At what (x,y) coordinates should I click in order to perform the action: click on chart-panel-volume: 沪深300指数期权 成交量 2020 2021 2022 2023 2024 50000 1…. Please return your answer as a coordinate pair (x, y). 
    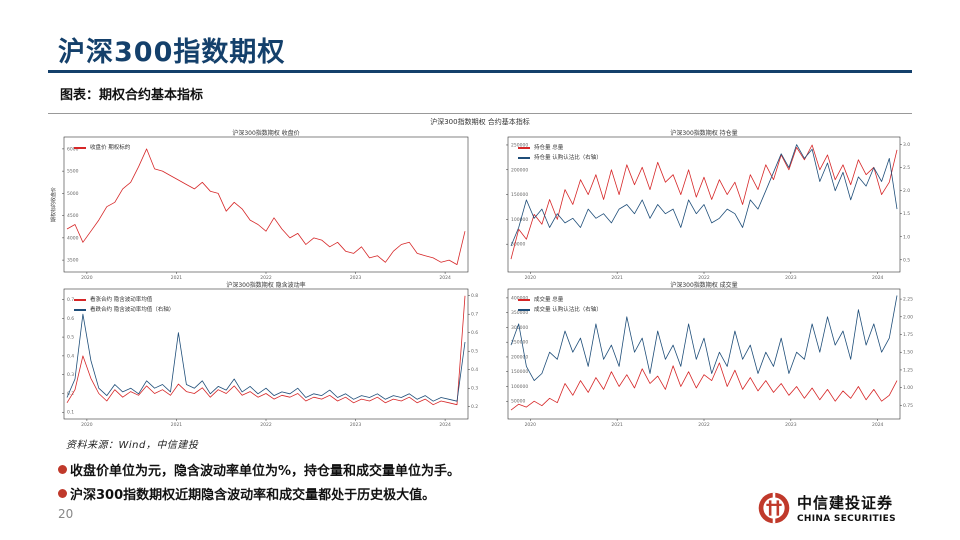
    Looking at the image, I should click on (709, 355).